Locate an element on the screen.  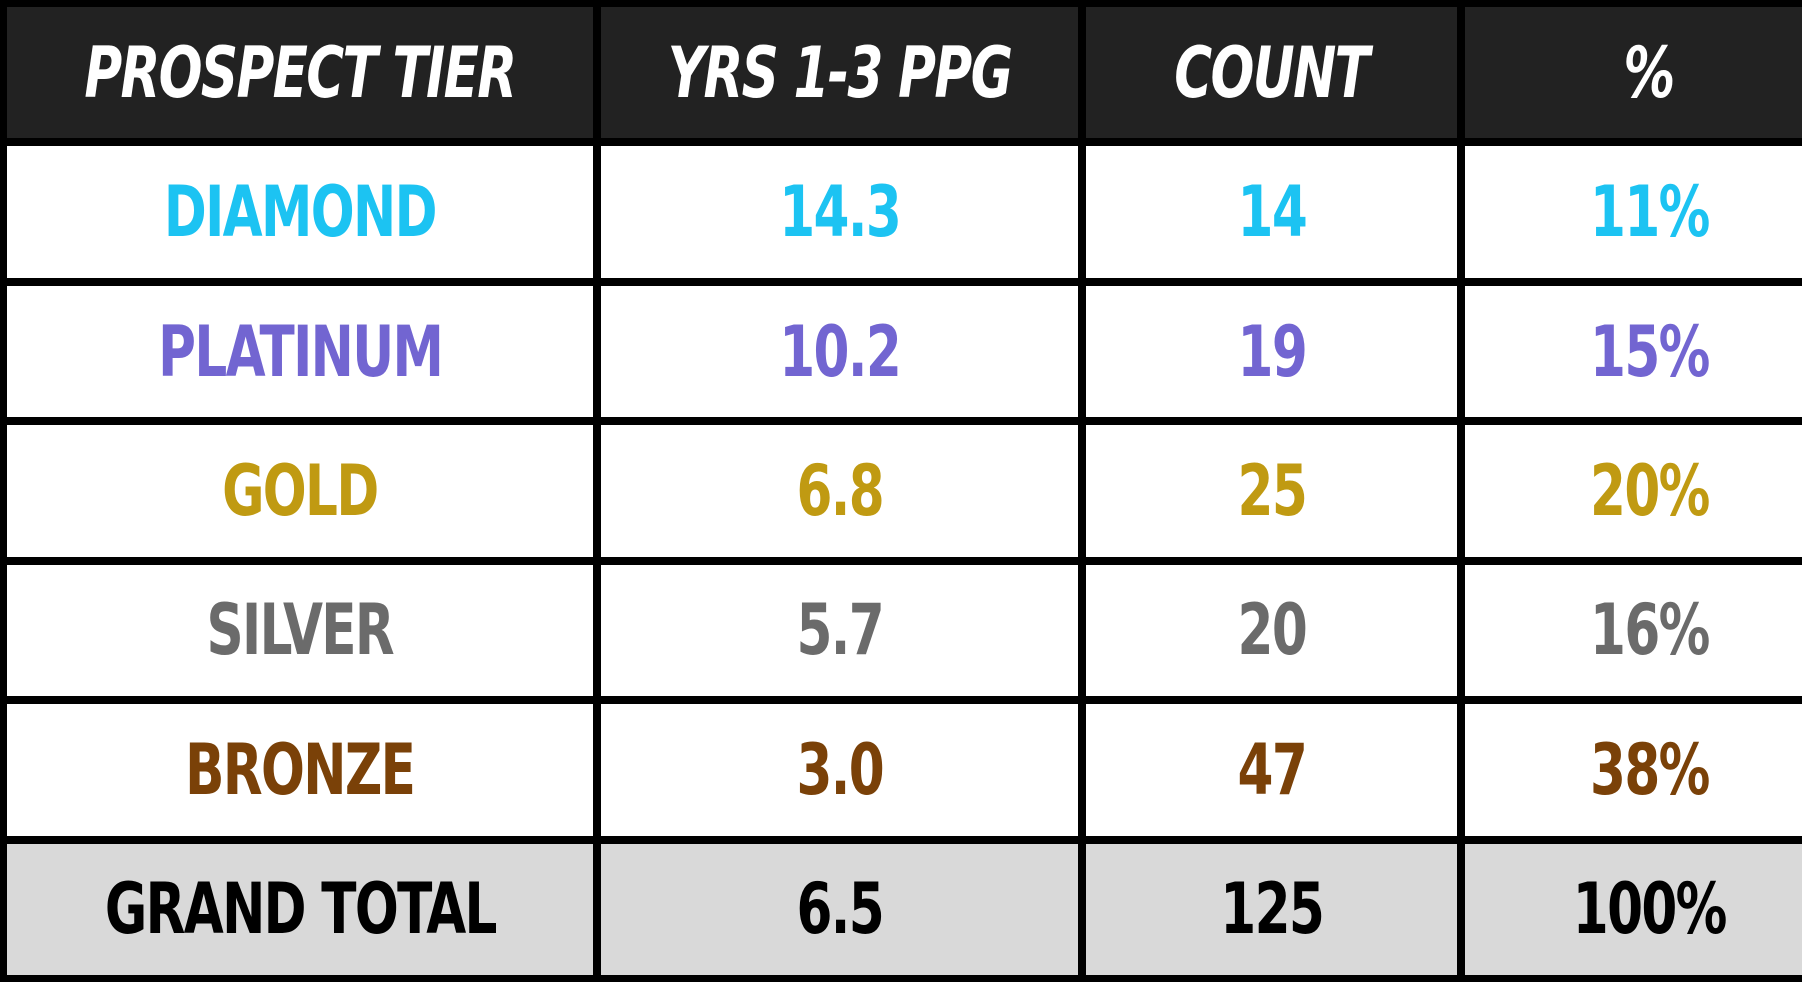
cell-text: BRONZE is located at coordinates (300, 769).